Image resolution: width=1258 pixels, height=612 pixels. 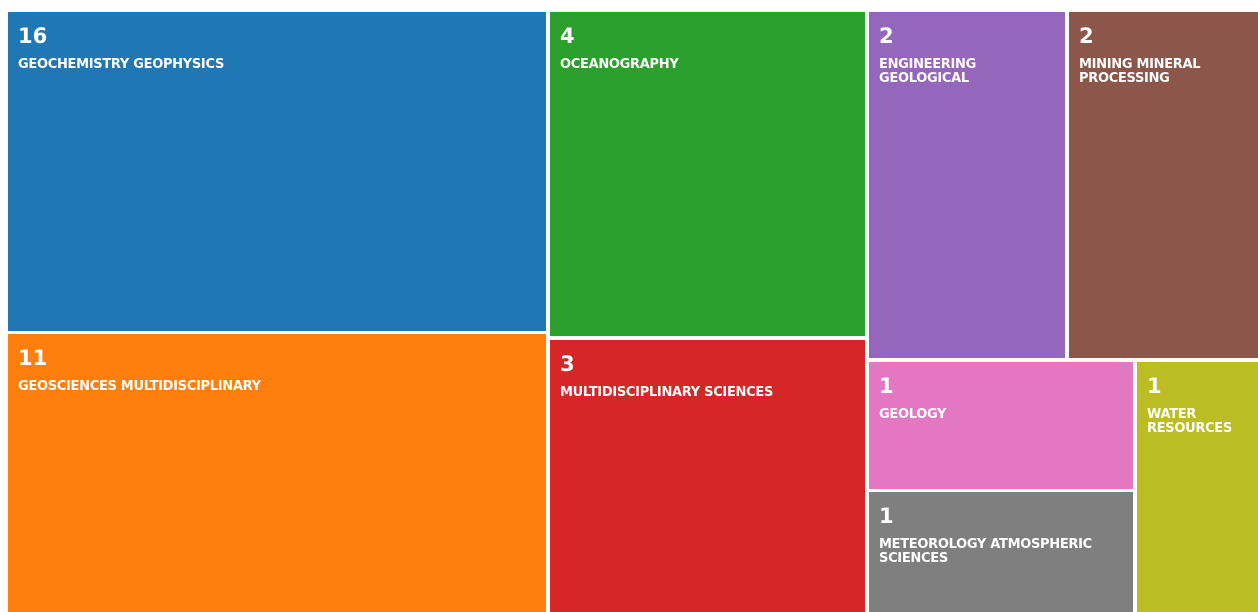 I want to click on category-label: WATER RESOURCES, so click(x=1189, y=421).